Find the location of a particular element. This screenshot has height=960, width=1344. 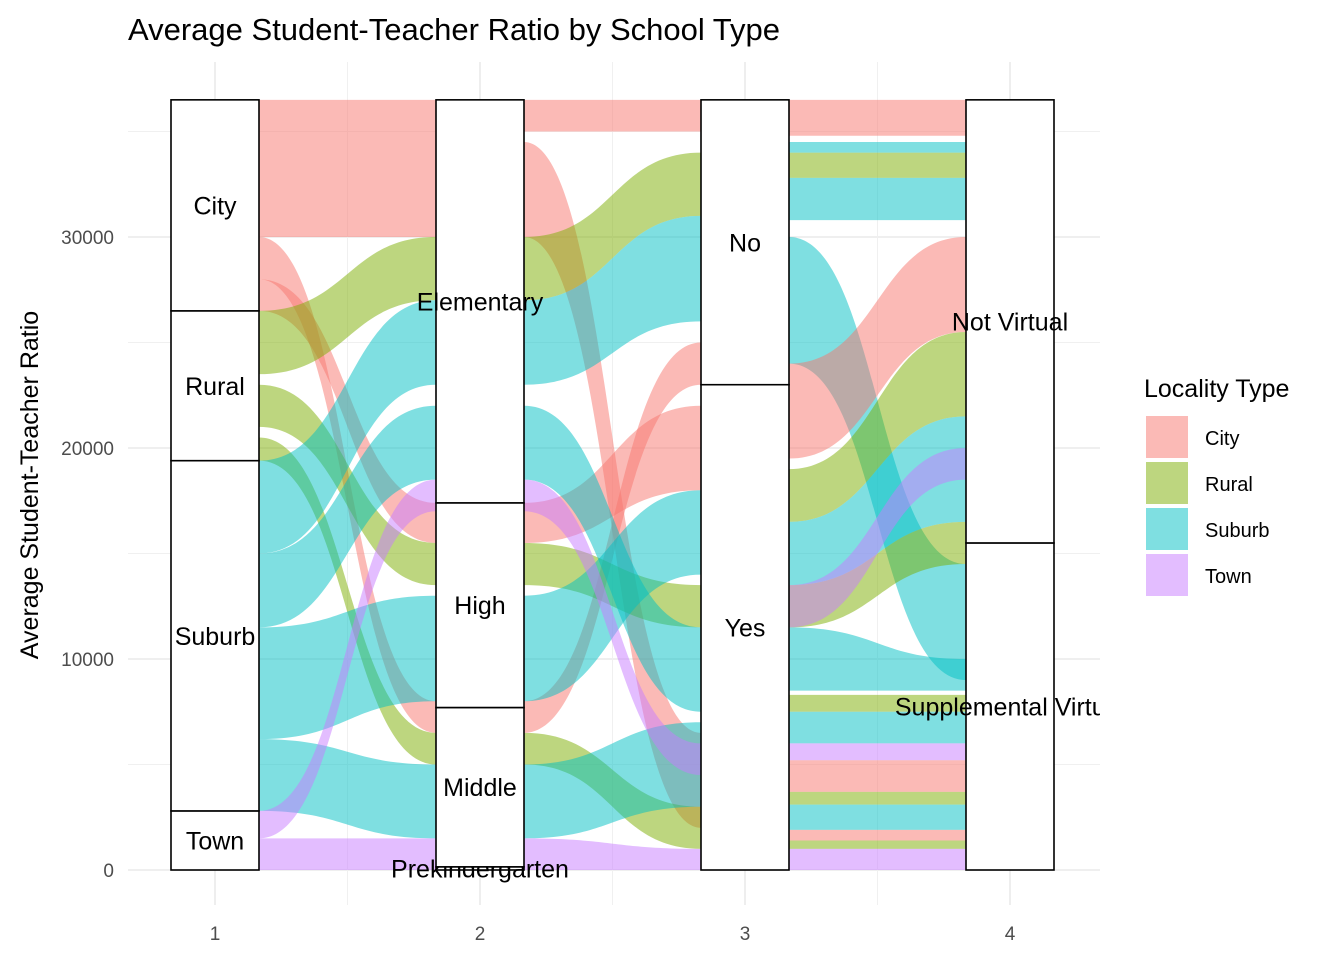

y-tick-label: 20000 is located at coordinates (87, 449).